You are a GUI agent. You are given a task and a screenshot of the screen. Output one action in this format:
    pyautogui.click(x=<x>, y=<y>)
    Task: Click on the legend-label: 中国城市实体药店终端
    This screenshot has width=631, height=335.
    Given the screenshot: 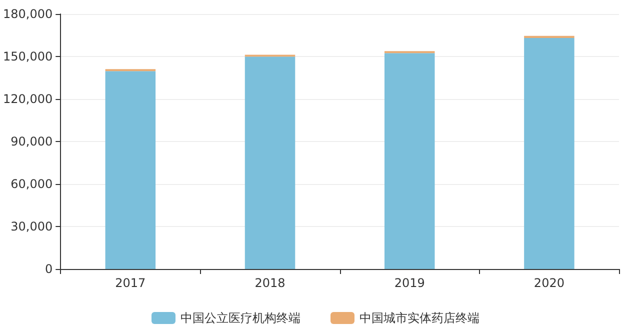 What is the action you would take?
    pyautogui.click(x=420, y=318)
    